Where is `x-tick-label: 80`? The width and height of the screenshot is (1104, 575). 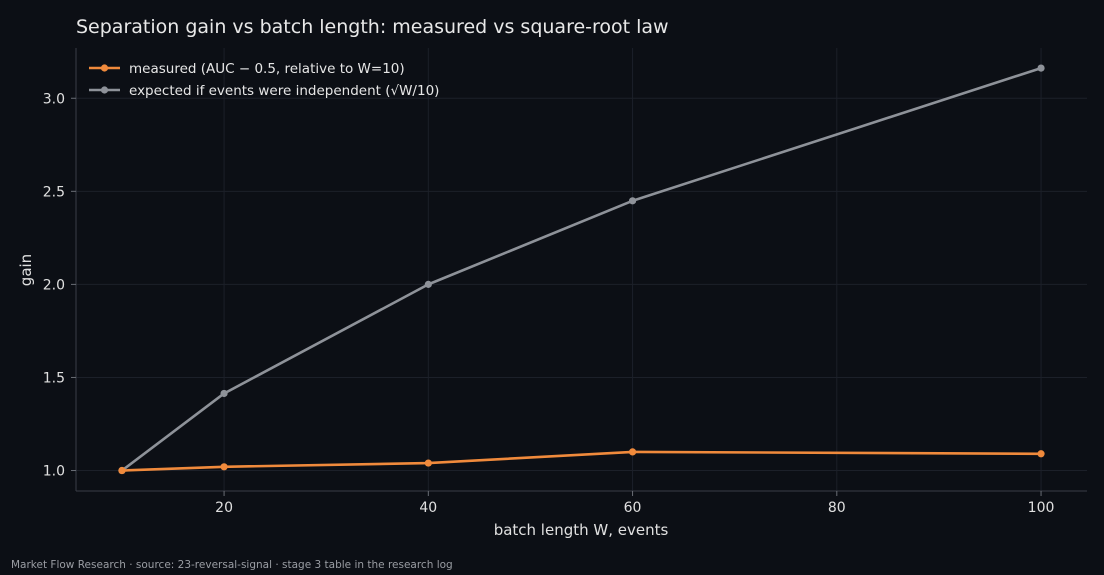 x-tick-label: 80 is located at coordinates (837, 508).